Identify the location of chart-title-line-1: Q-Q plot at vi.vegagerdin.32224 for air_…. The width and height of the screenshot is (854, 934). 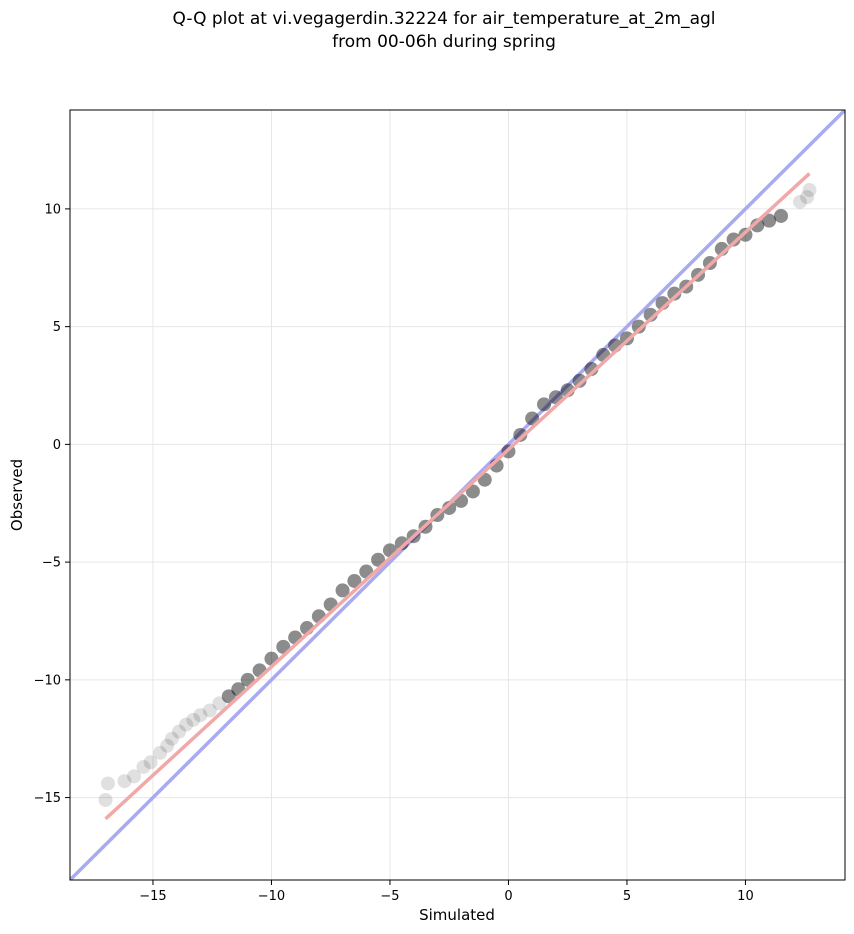
(444, 19).